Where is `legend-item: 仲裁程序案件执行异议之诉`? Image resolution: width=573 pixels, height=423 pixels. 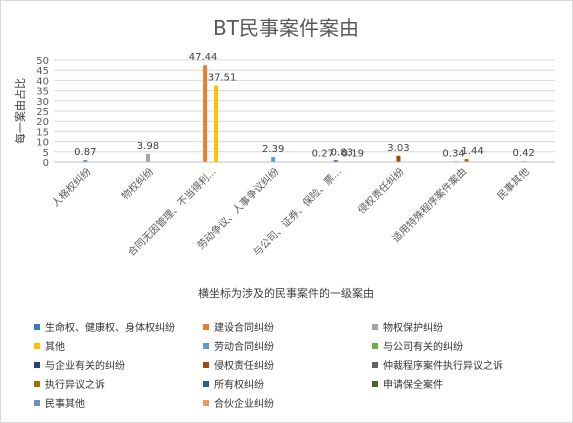 legend-item: 仲裁程序案件执行异议之诉 is located at coordinates (437, 367).